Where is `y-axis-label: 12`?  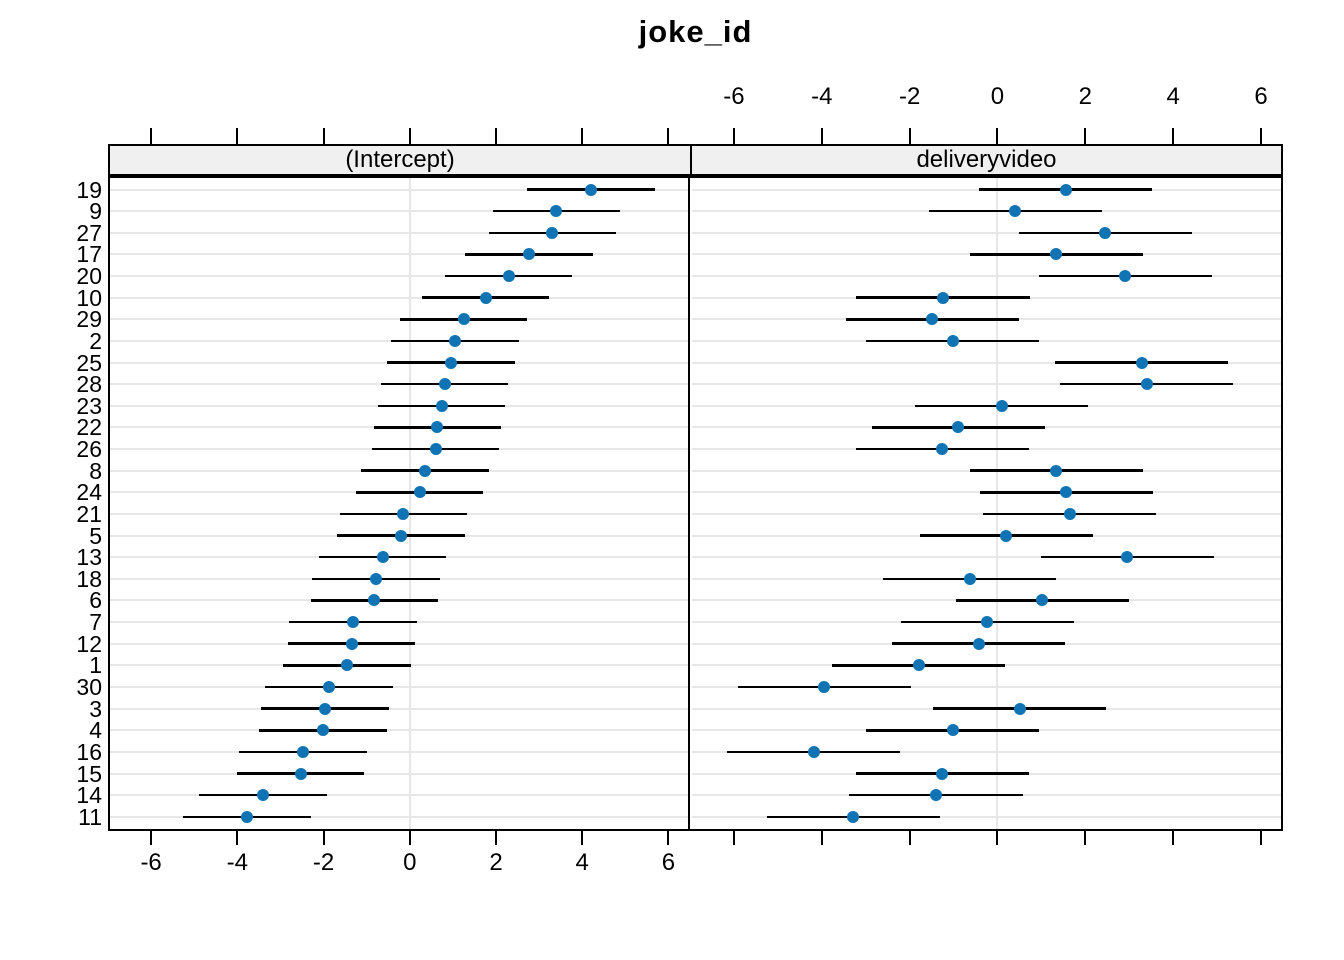
y-axis-label: 12 is located at coordinates (89, 643).